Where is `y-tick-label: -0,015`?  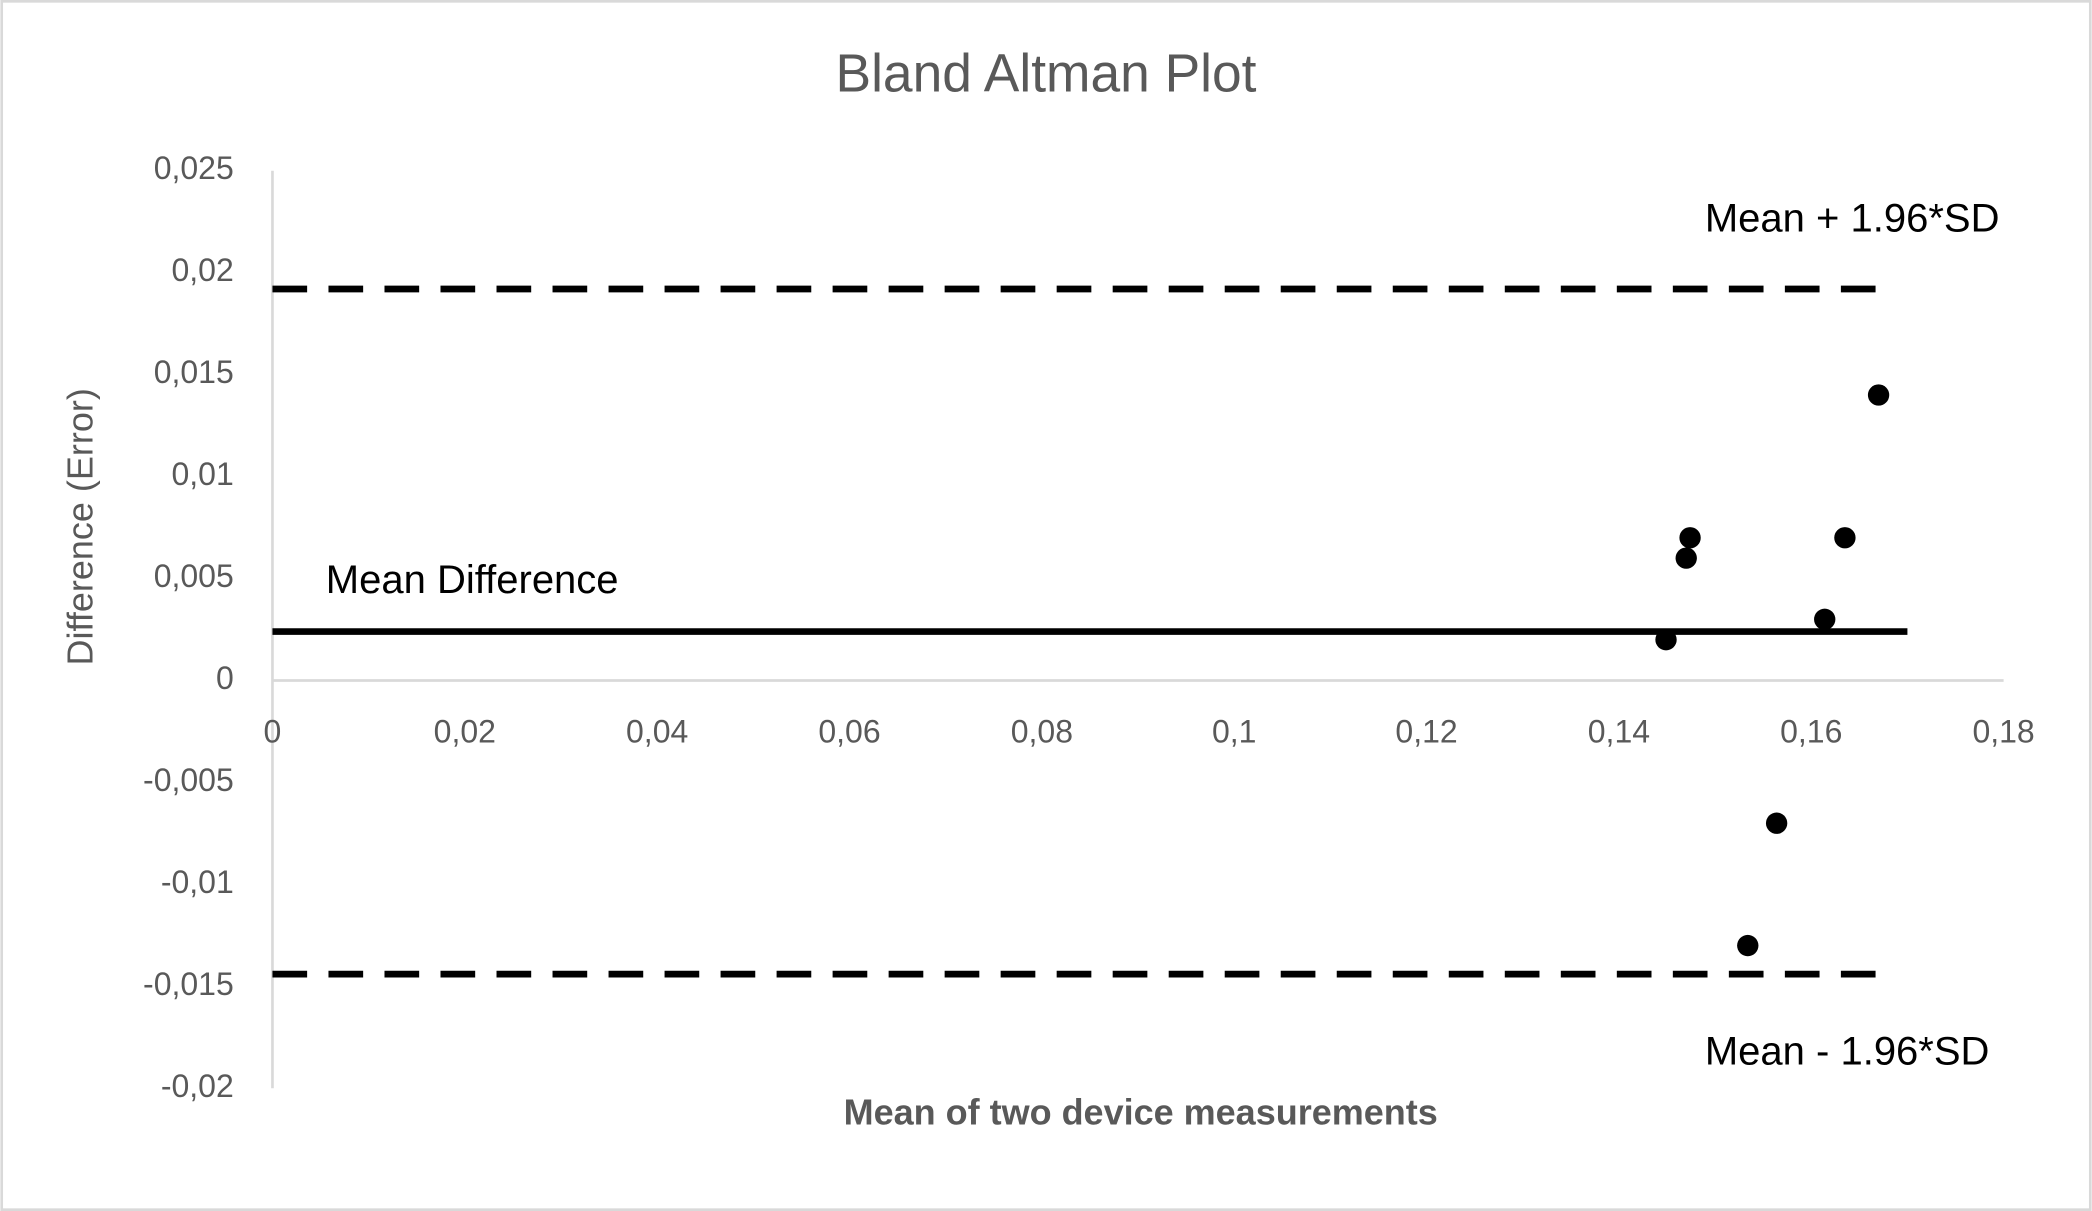
y-tick-label: -0,015 is located at coordinates (188, 984).